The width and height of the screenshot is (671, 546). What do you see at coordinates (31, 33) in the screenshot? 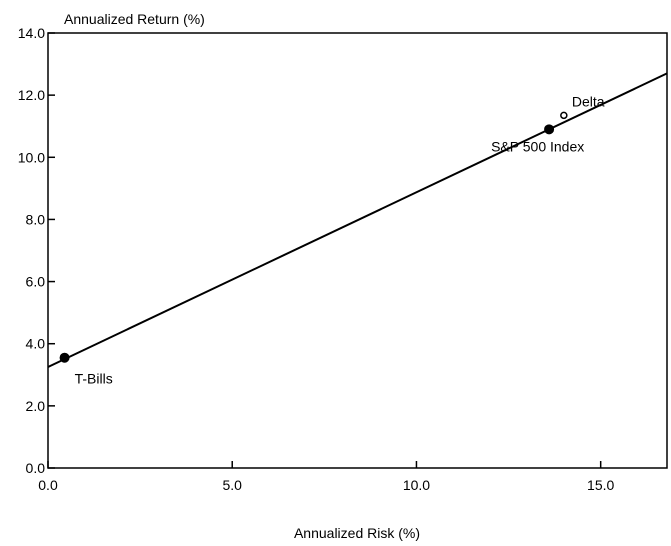
I see `y-tick-label: 14.0` at bounding box center [31, 33].